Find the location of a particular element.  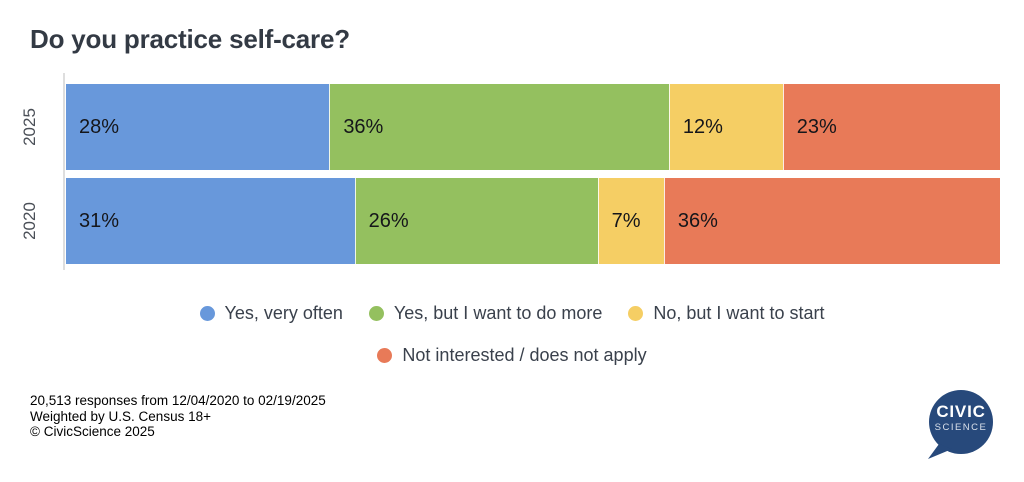

legend-row-2: Not interested / does not apply is located at coordinates (512, 355).